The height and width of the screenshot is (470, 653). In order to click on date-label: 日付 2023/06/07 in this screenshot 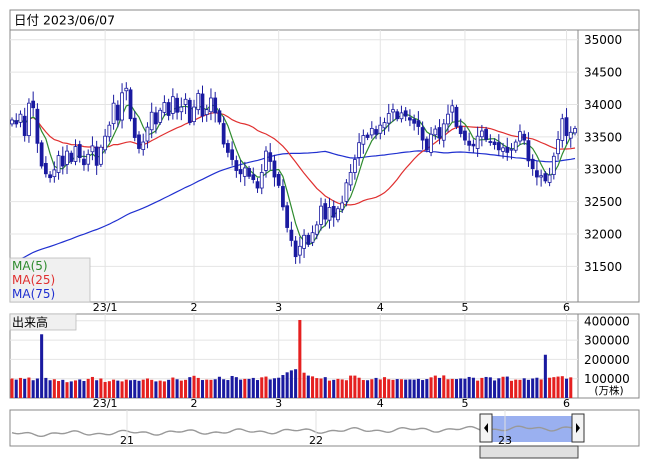, I will do `click(64, 20)`.